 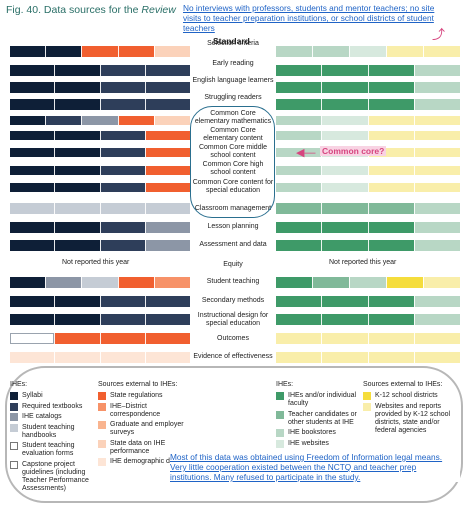 What do you see at coordinates (171, 282) in the screenshot?
I see `bar-segment-ihe-district-correspondence` at bounding box center [171, 282].